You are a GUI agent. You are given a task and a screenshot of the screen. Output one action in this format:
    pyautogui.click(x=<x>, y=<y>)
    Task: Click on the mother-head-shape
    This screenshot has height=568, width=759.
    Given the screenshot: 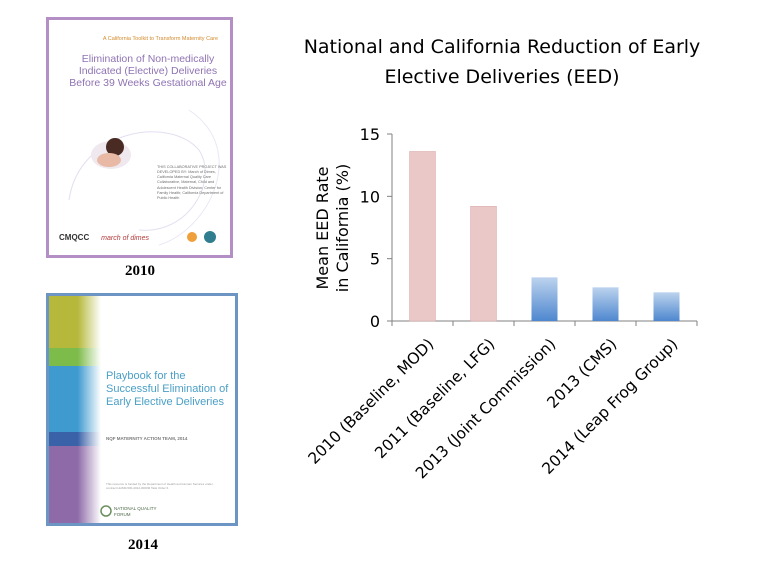 What is the action you would take?
    pyautogui.click(x=115, y=147)
    